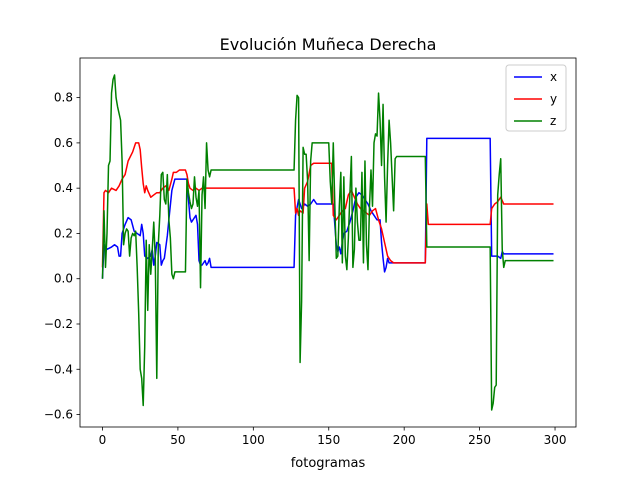 The width and height of the screenshot is (640, 480). Describe the element at coordinates (479, 440) in the screenshot. I see `x-tick-label: 250` at that location.